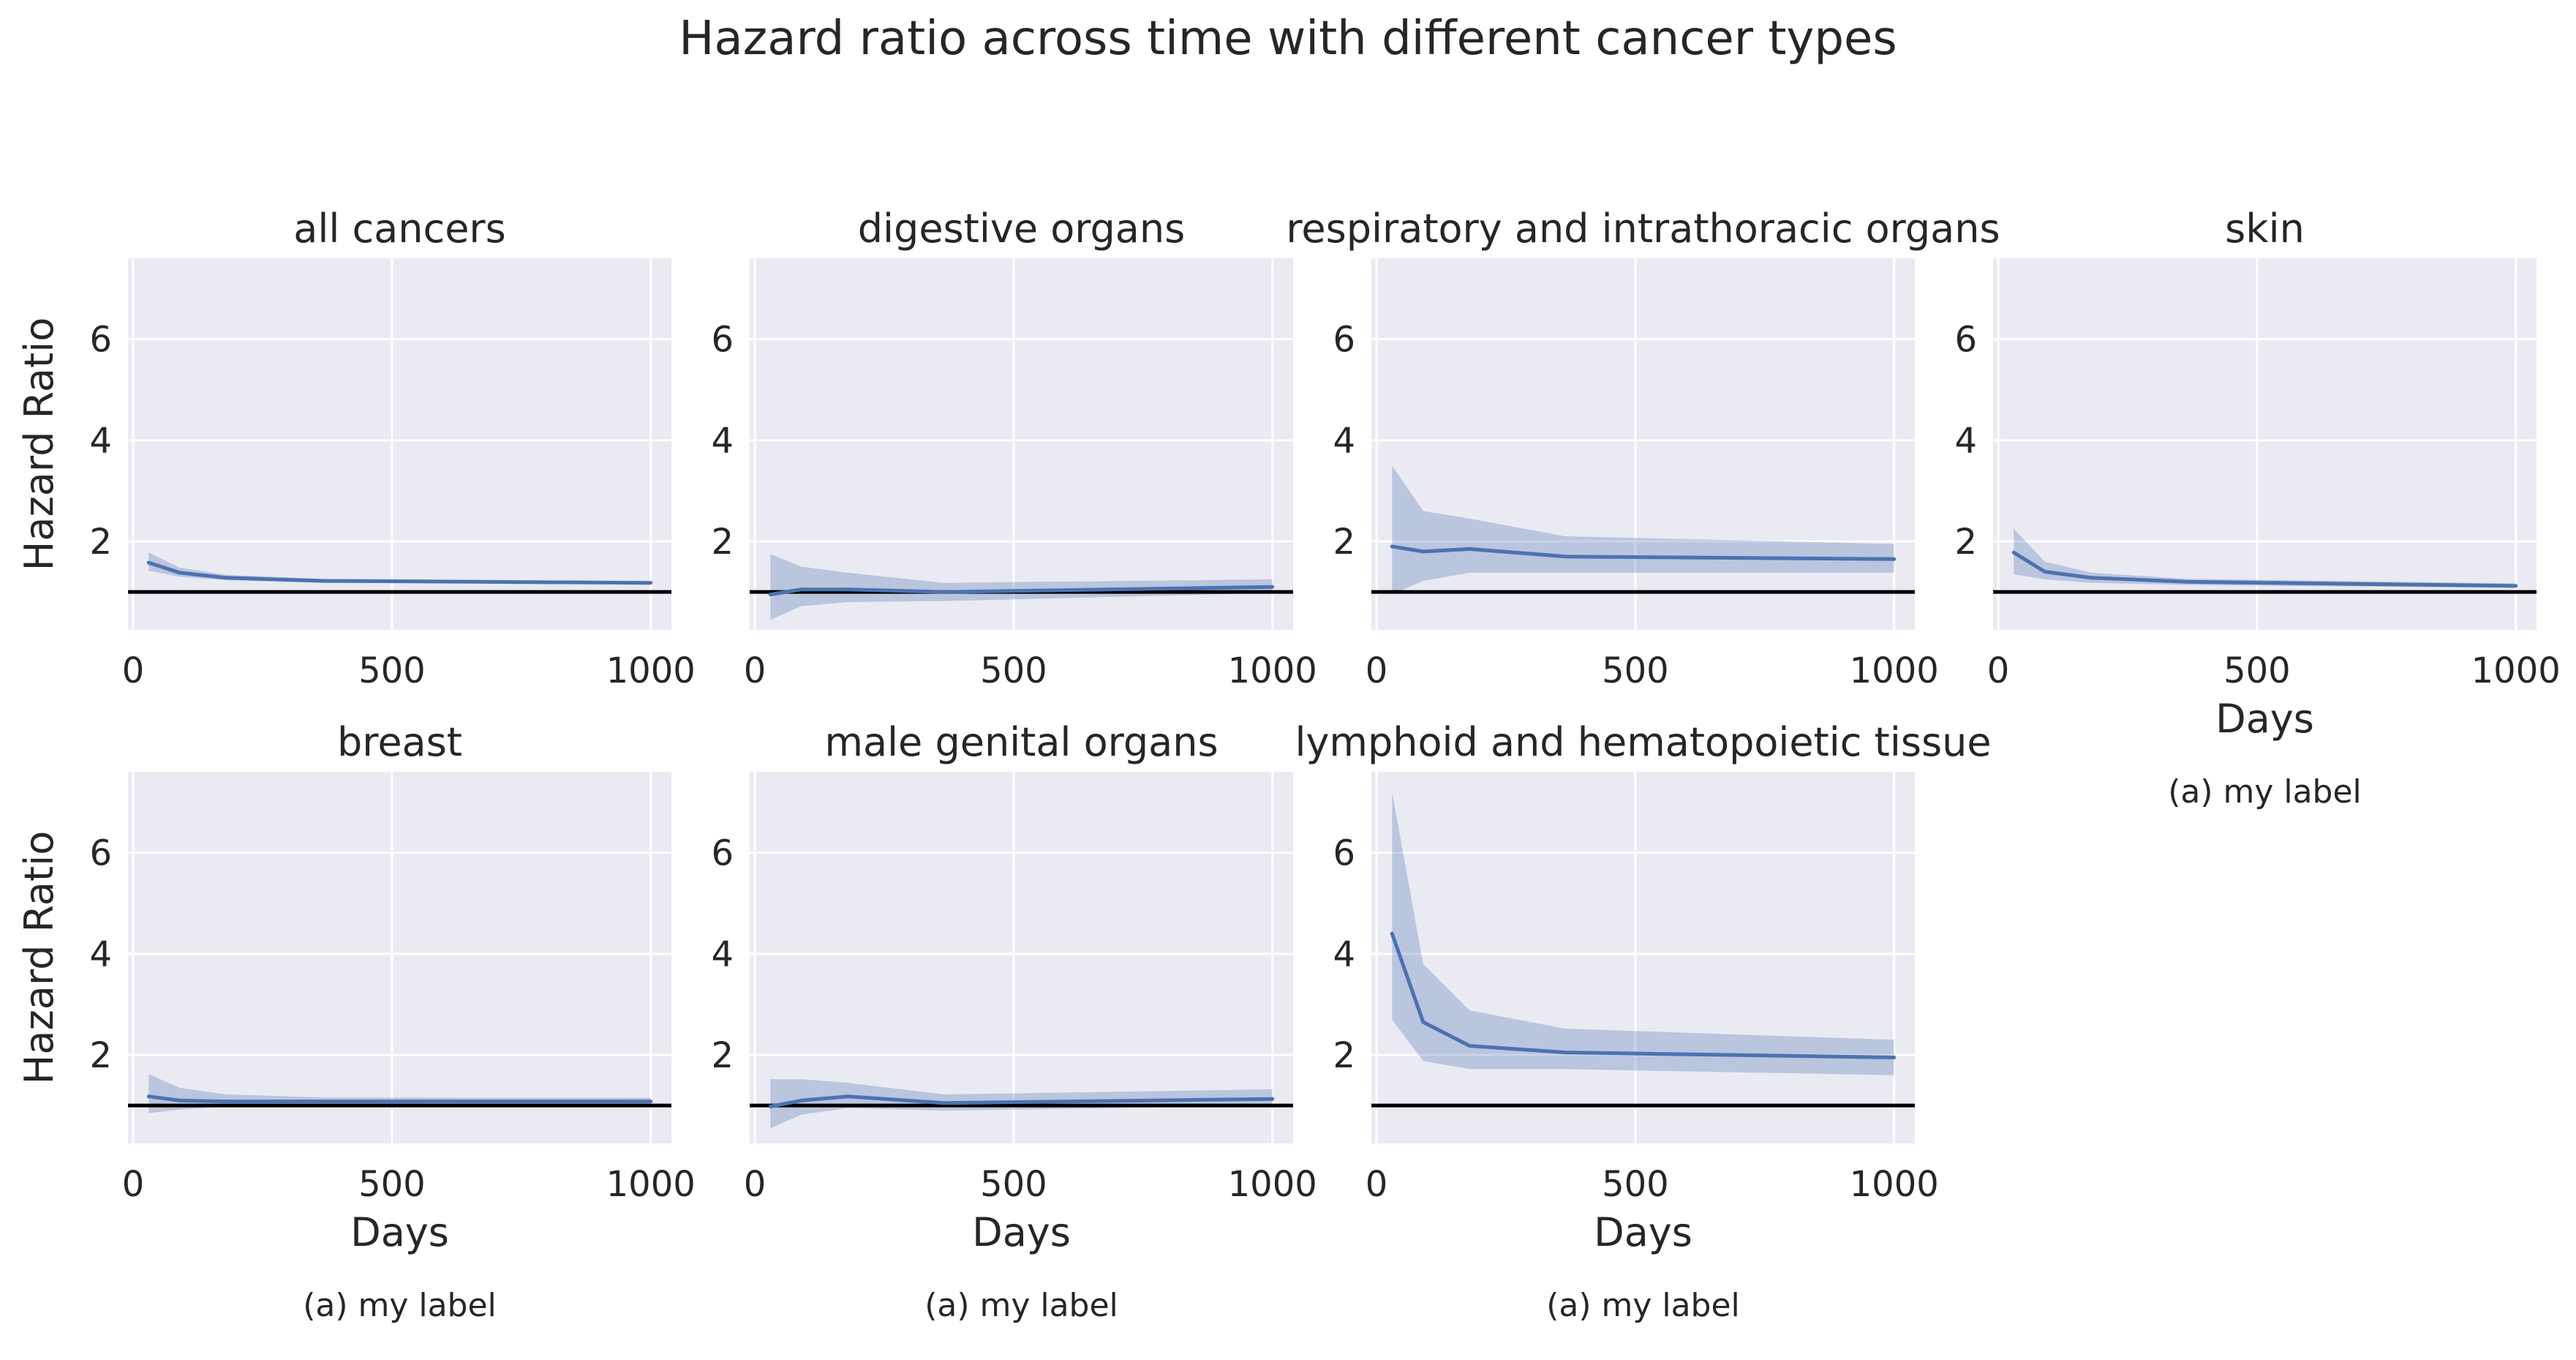  I want to click on panel-title: digestive organs, so click(1021, 229).